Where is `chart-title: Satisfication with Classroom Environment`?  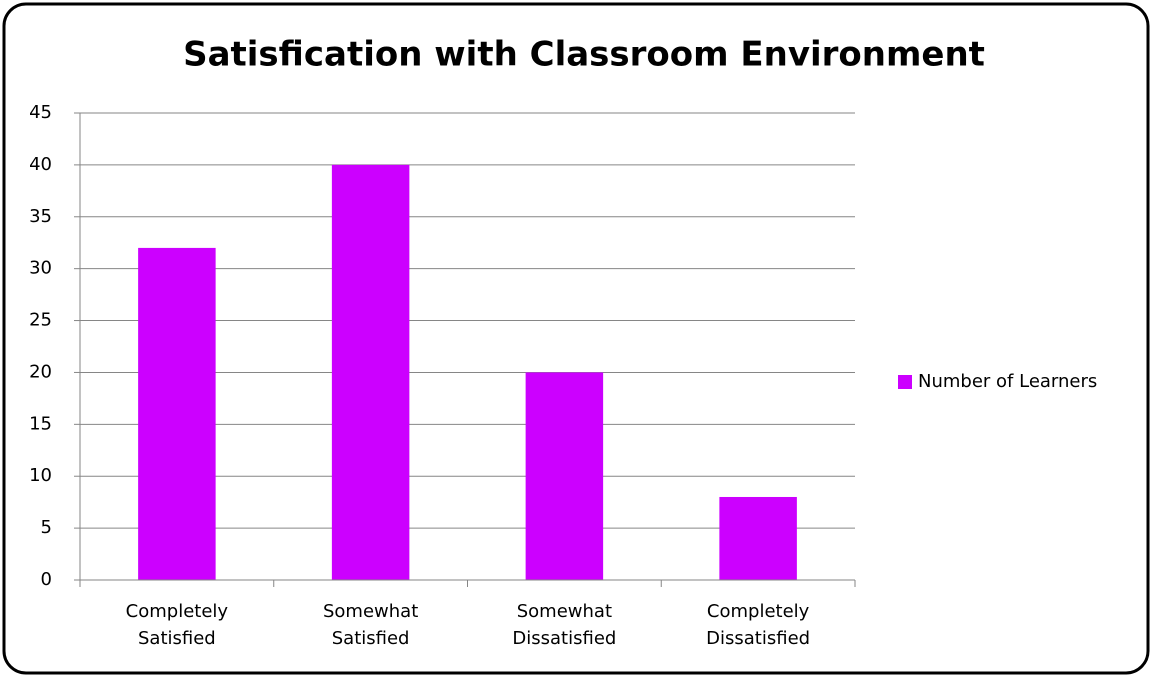
chart-title: Satisfication with Classroom Environment is located at coordinates (584, 55).